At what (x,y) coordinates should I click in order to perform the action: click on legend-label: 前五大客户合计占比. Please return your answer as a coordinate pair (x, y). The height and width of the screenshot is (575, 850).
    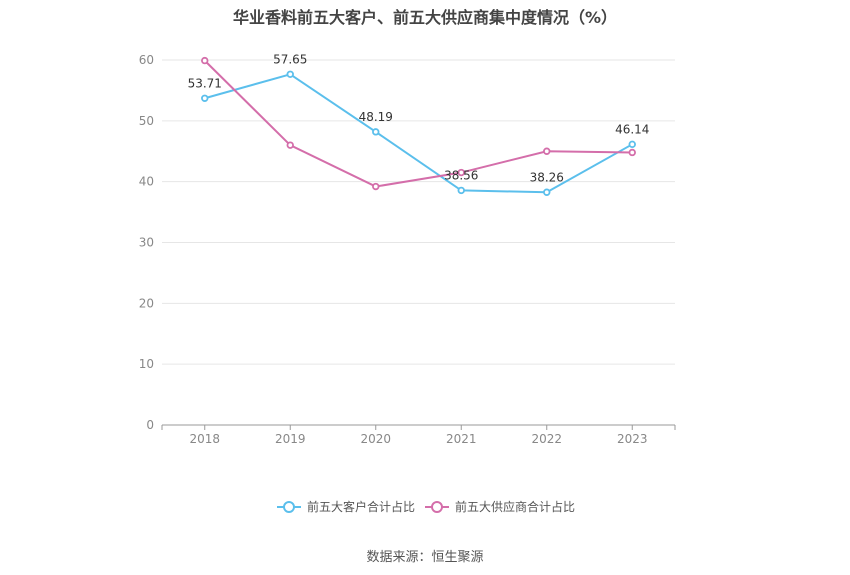
    Looking at the image, I should click on (361, 506).